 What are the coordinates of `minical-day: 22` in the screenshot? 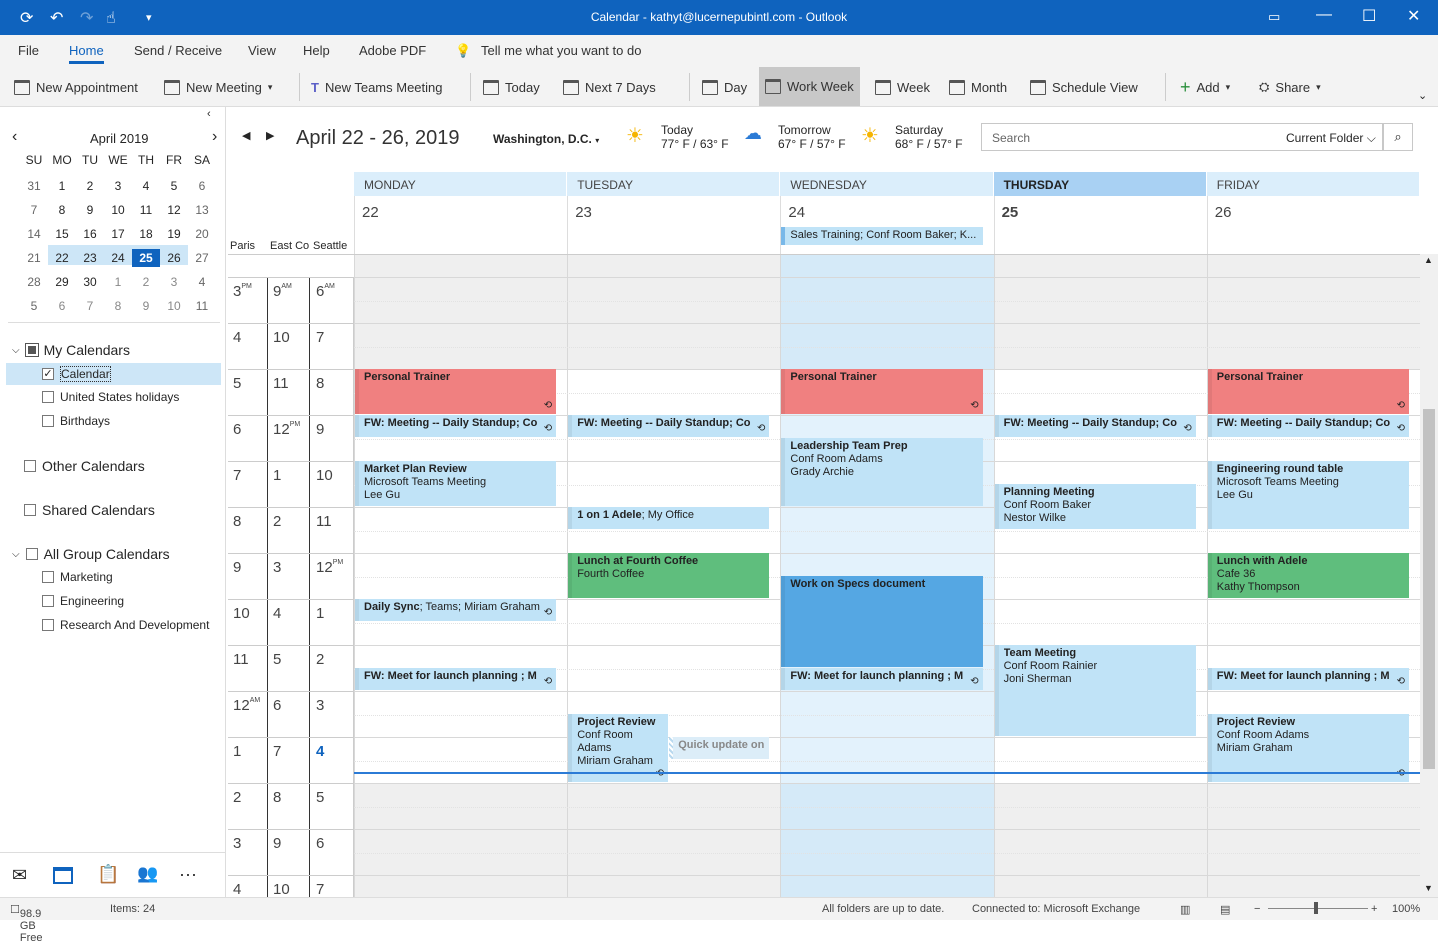 It's located at (62, 258).